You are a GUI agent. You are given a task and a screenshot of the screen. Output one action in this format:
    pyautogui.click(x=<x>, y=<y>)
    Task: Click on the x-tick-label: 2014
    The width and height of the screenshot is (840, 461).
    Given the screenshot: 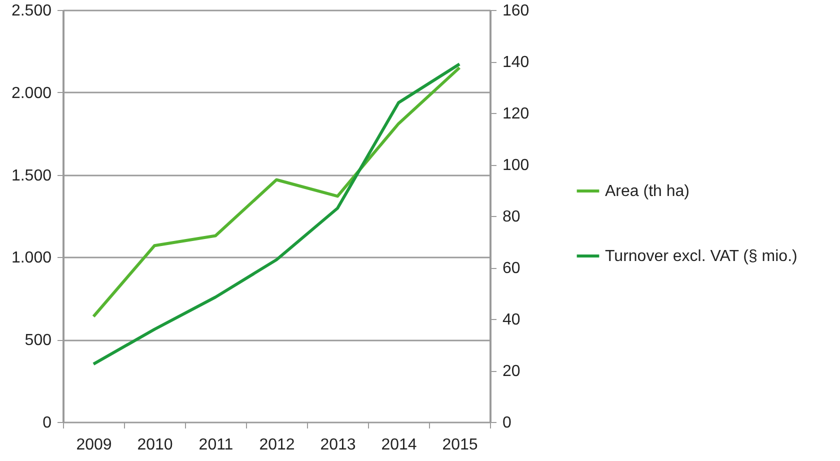 What is the action you would take?
    pyautogui.click(x=399, y=445)
    